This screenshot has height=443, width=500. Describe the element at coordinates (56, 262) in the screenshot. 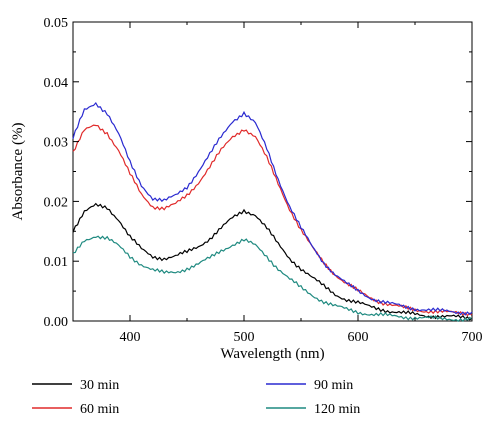

I see `y-tick-label: 0.01` at that location.